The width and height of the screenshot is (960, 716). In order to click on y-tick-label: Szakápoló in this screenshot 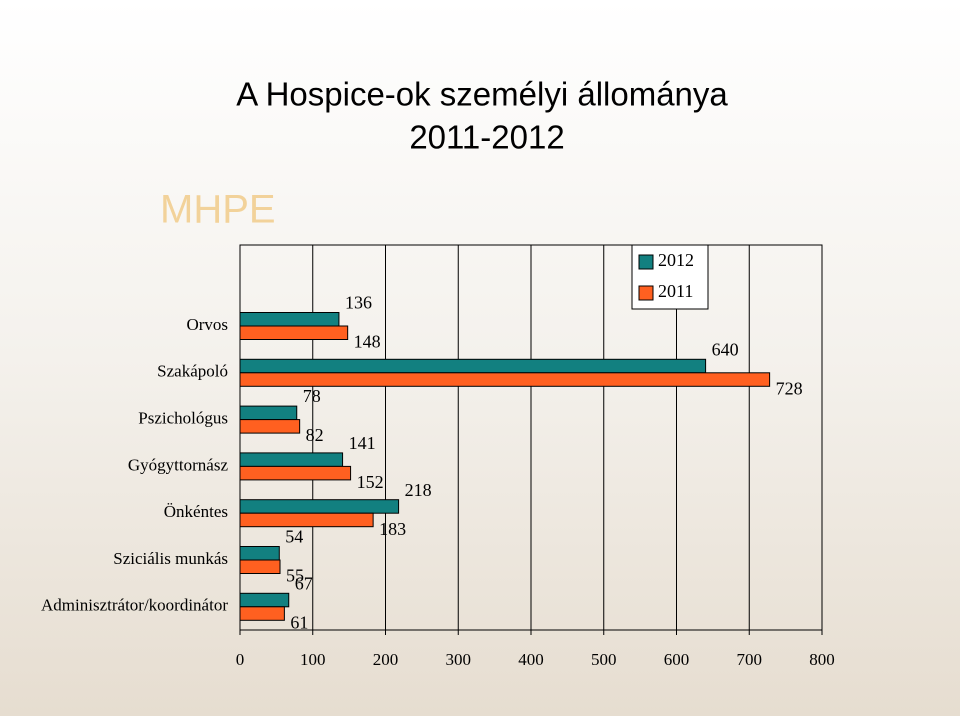, I will do `click(192, 371)`.